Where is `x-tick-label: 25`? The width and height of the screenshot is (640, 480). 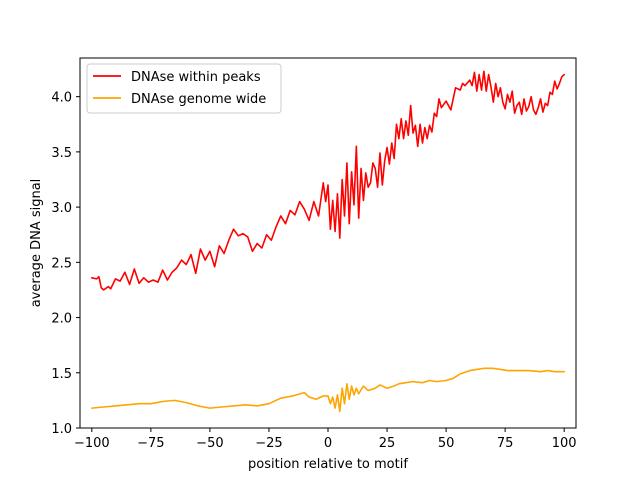 x-tick-label: 25 is located at coordinates (387, 443).